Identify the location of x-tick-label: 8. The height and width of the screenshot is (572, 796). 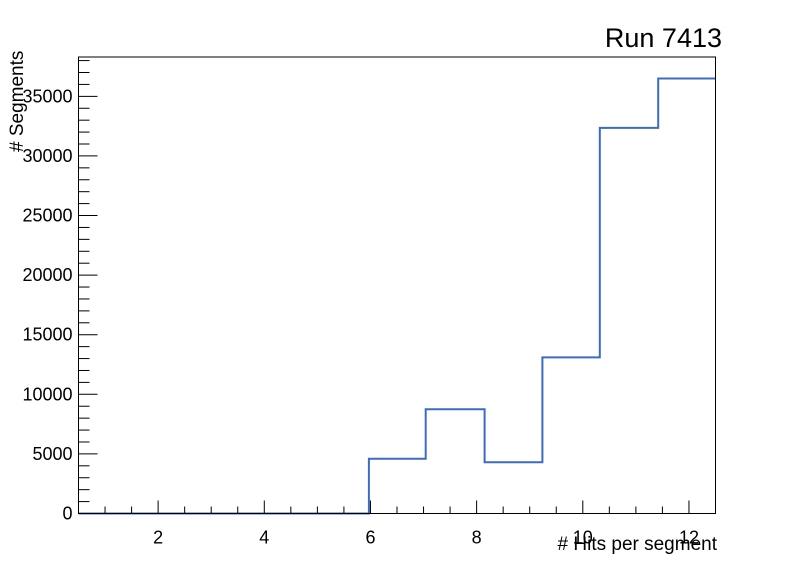
(477, 537).